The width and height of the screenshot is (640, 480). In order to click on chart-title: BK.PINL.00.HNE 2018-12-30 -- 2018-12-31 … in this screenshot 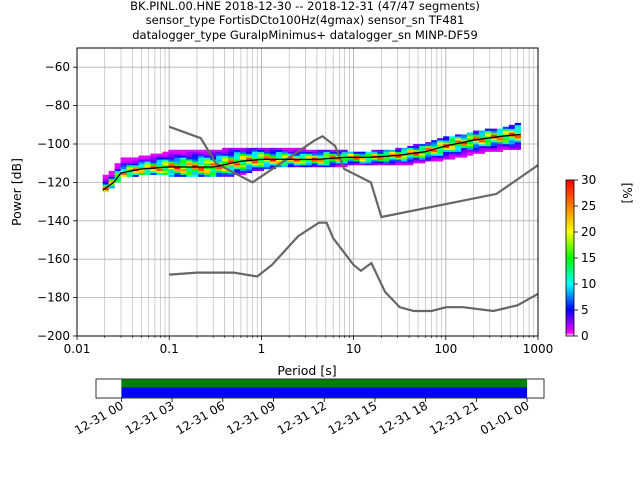, I will do `click(305, 21)`.